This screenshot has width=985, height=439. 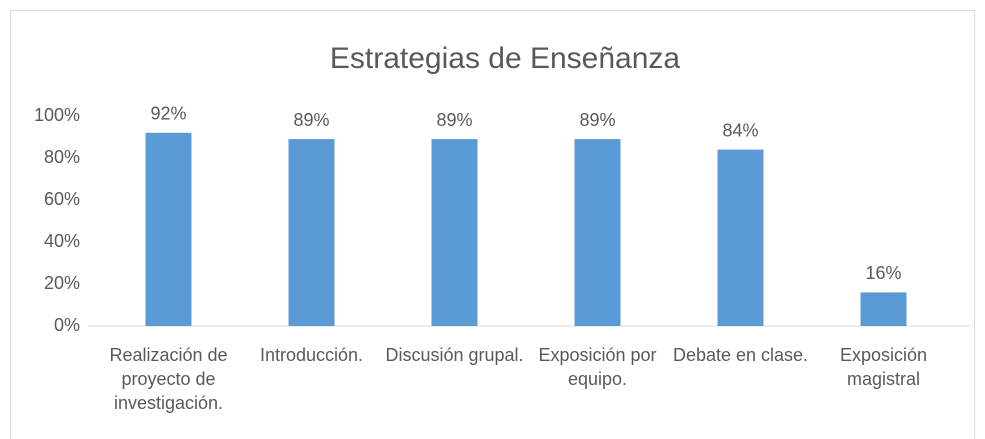 What do you see at coordinates (597, 367) in the screenshot?
I see `x-tick-label: Exposición por equipo.` at bounding box center [597, 367].